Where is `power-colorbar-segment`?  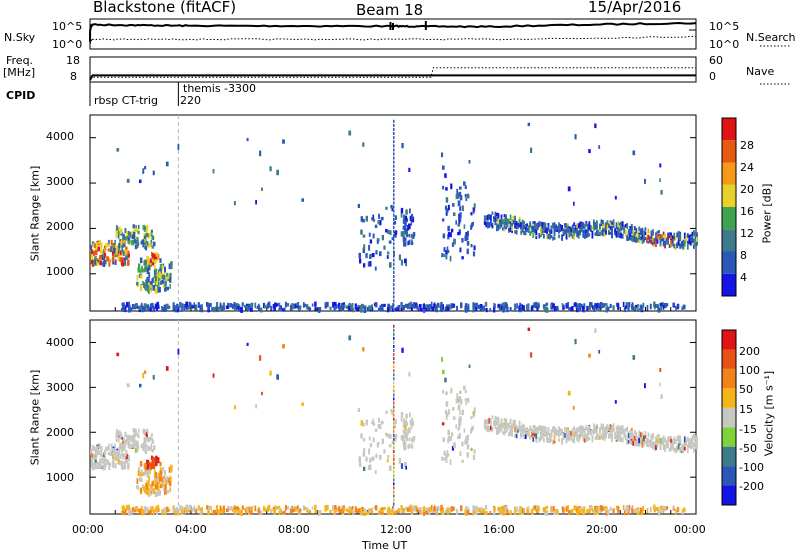 power-colorbar-segment is located at coordinates (729, 218).